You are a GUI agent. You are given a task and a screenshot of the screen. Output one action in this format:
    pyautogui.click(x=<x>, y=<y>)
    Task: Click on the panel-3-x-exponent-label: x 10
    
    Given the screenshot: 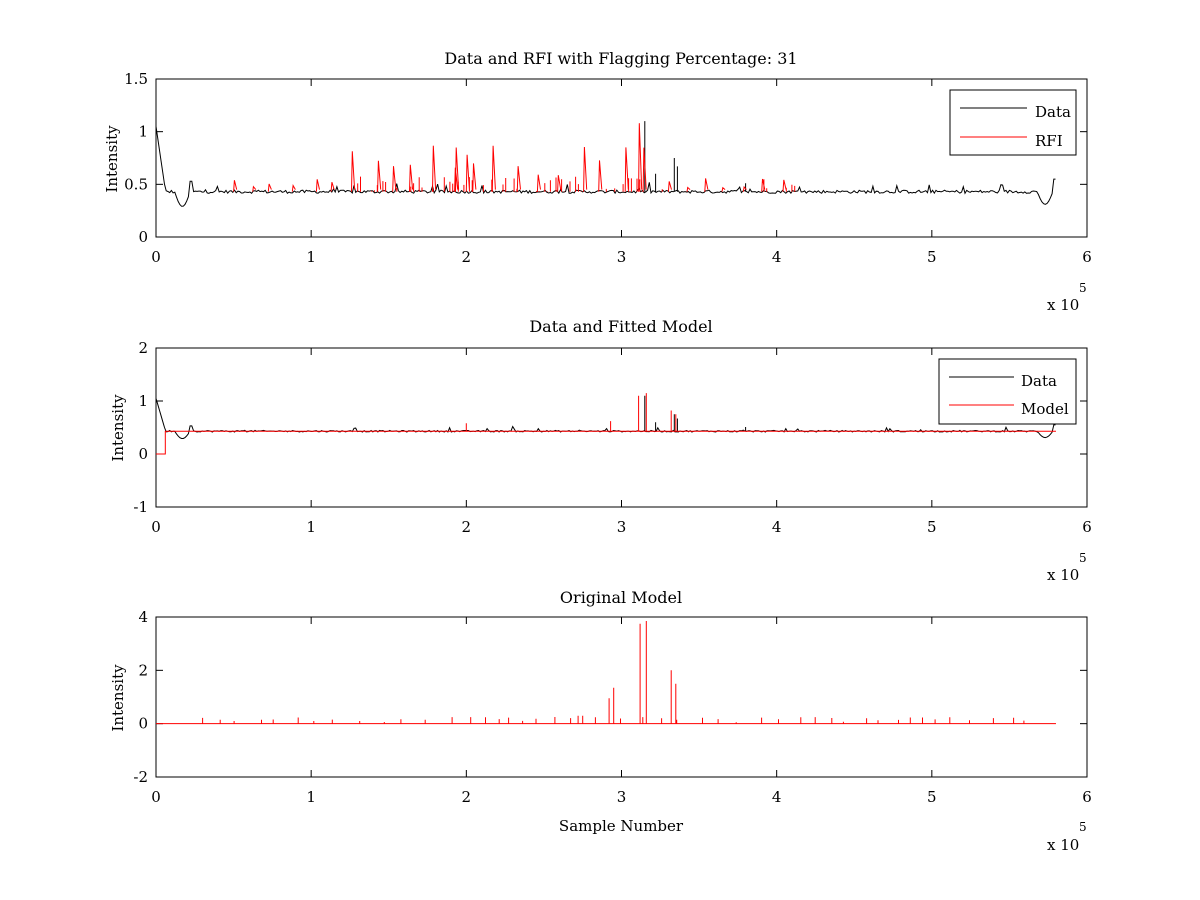 What is the action you would take?
    pyautogui.click(x=1063, y=845)
    